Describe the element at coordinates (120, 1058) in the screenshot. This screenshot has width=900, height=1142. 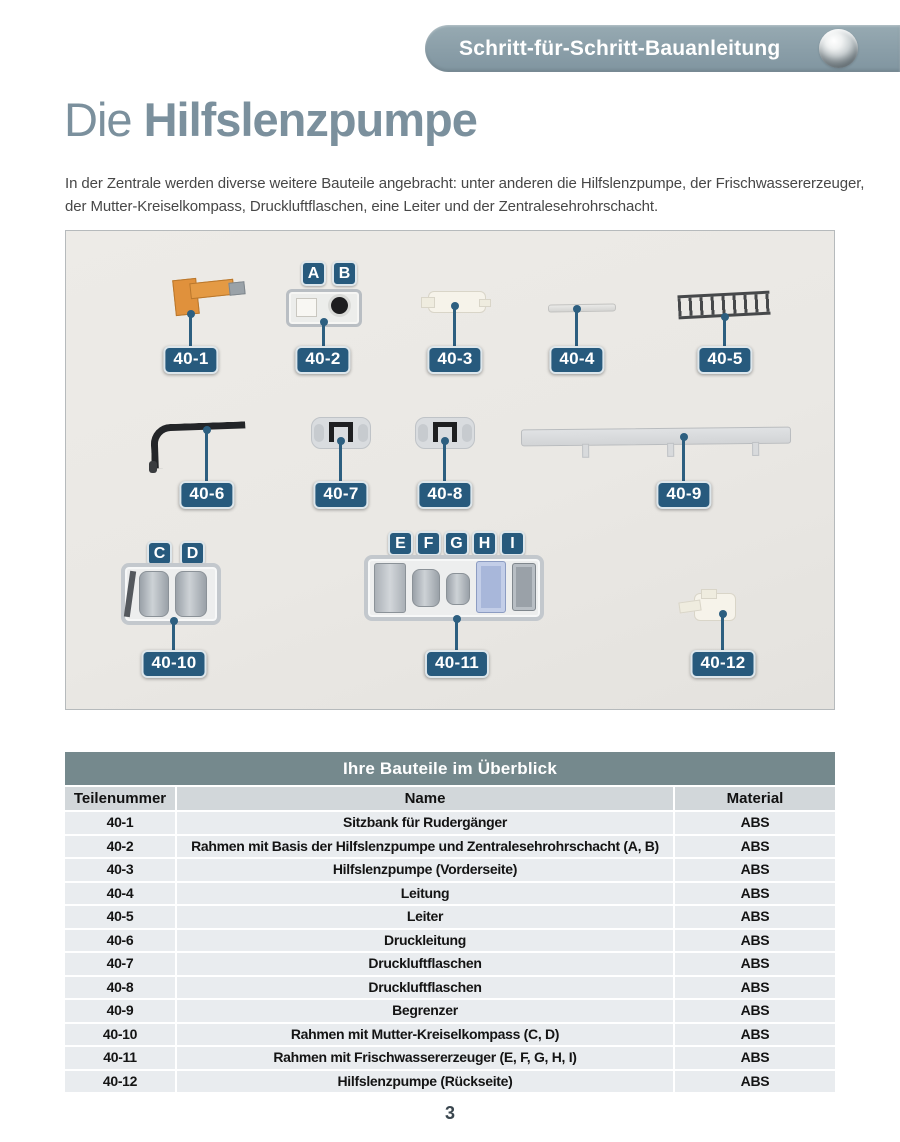
I see `cell-number: 40-11` at that location.